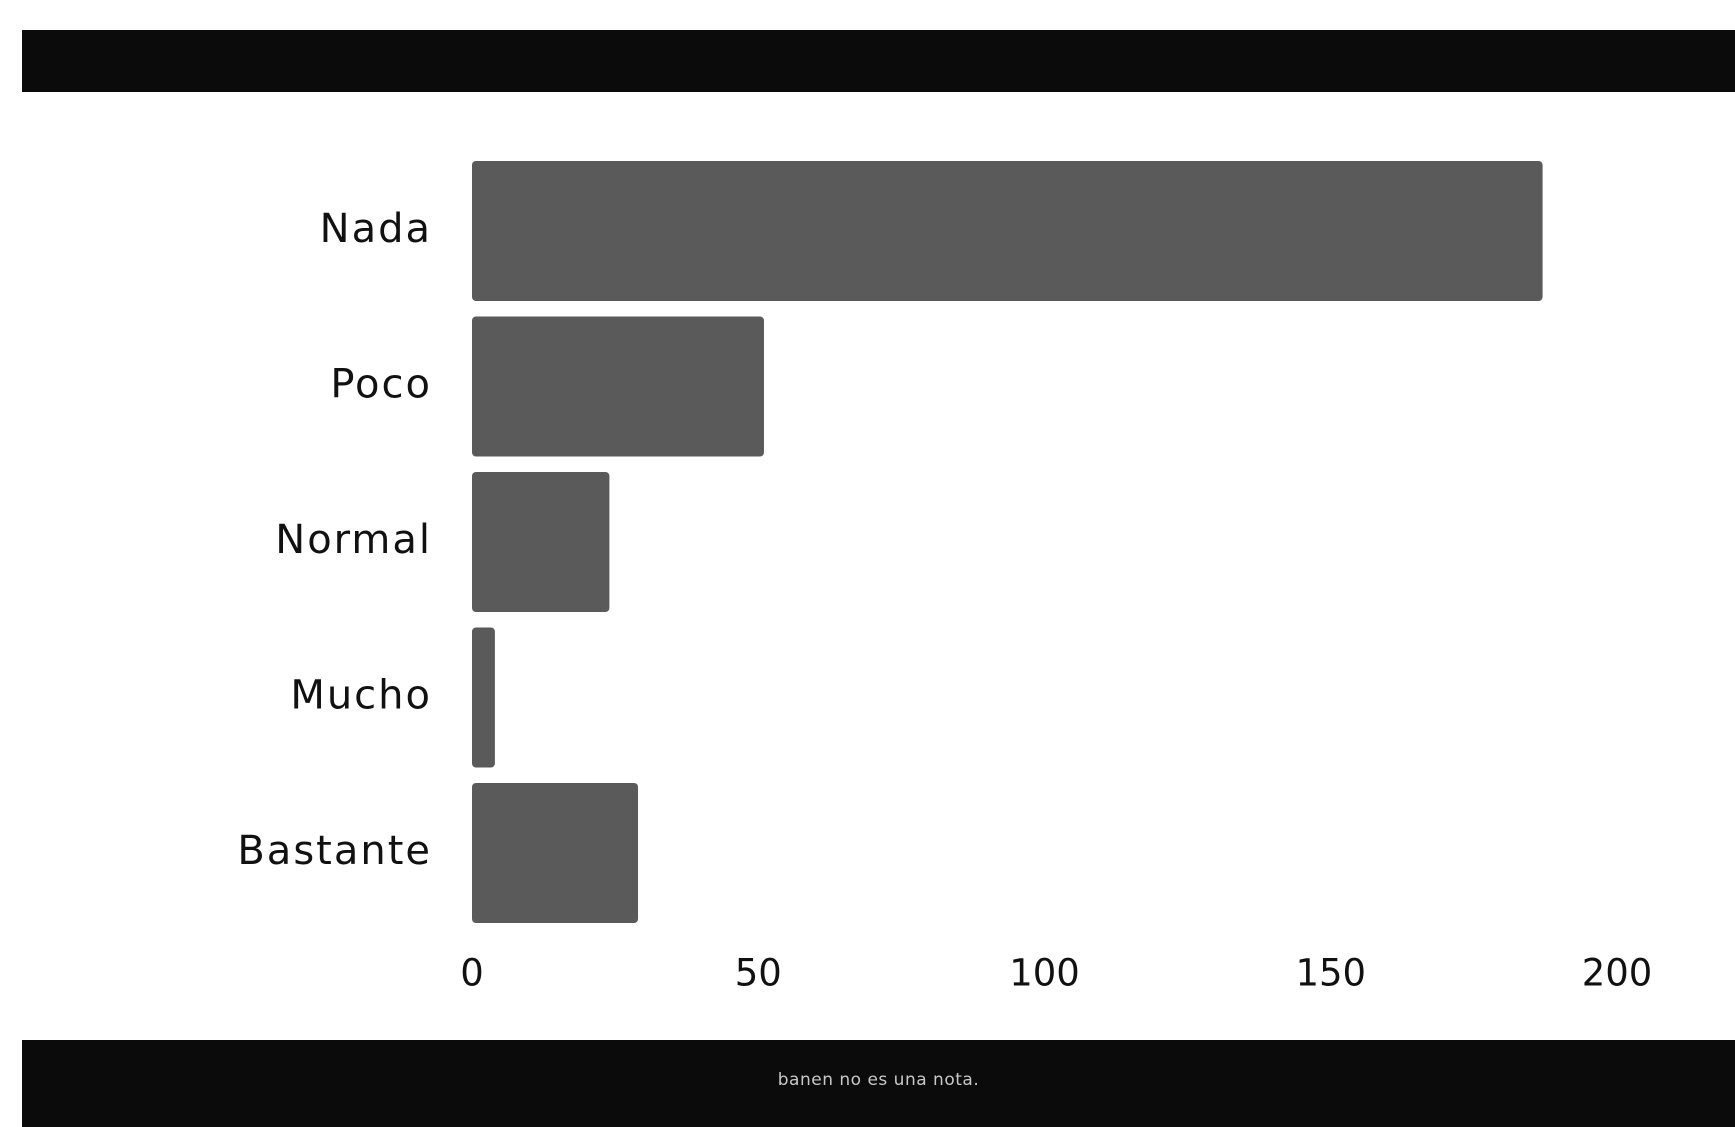 This screenshot has height=1127, width=1735. I want to click on bar-bastante, so click(555, 853).